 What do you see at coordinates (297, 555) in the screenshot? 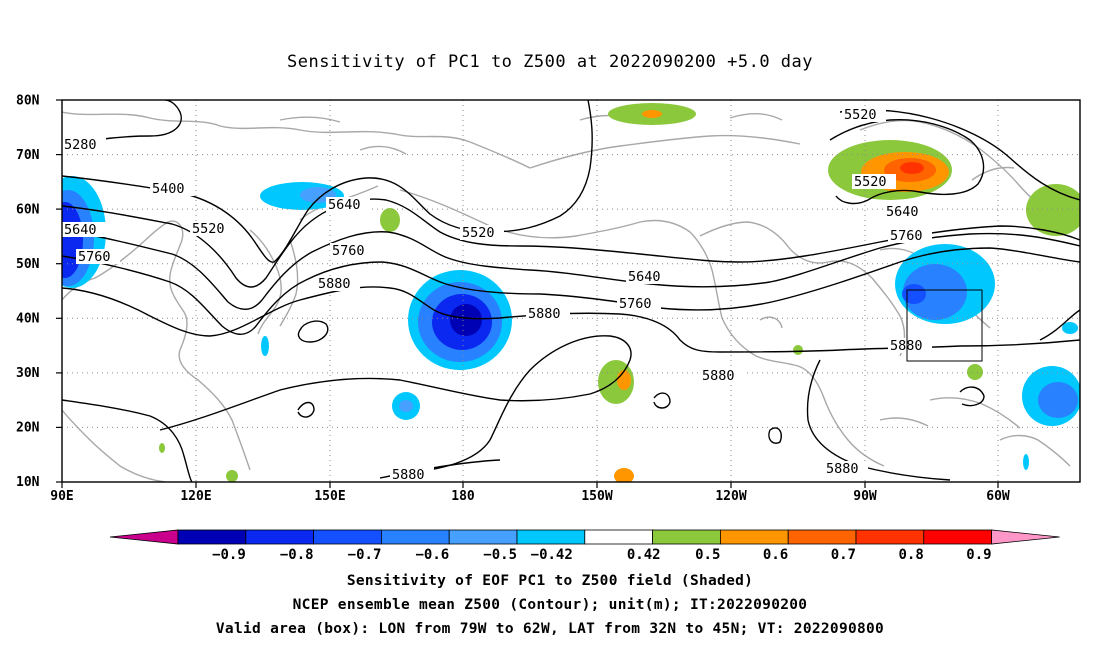
I see `colorbar-tick-label: −0.8` at bounding box center [297, 555].